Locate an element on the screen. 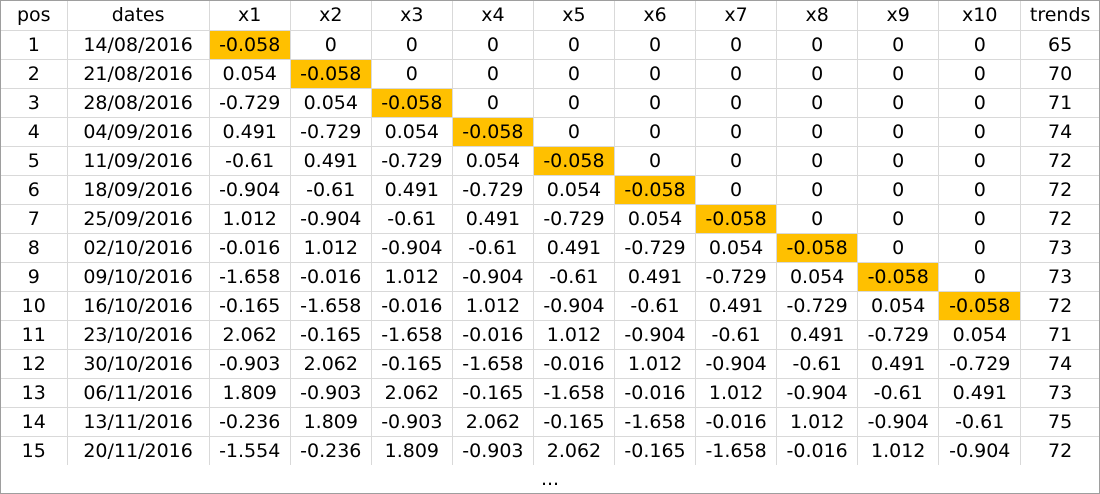 This screenshot has height=494, width=1100. cell-x8: -0.729 is located at coordinates (817, 306).